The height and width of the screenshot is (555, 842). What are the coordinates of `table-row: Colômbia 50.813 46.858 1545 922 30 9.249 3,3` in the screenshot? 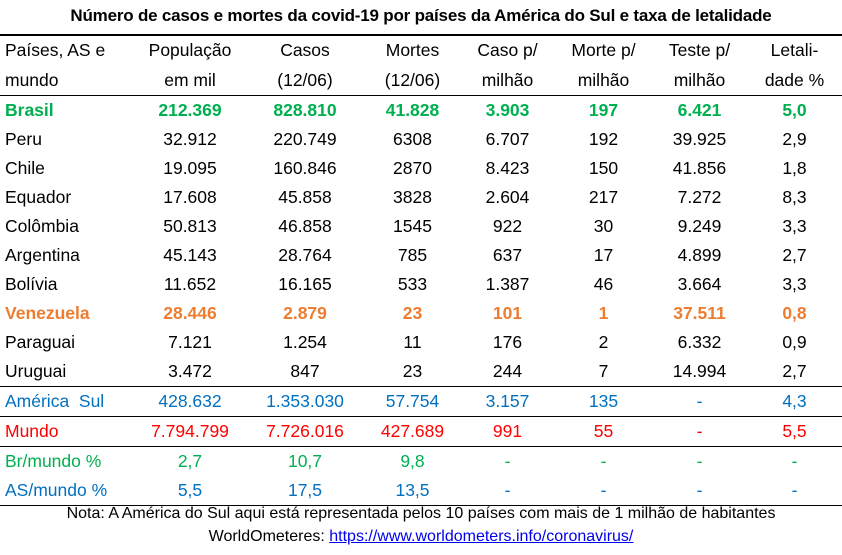 It's located at (421, 226).